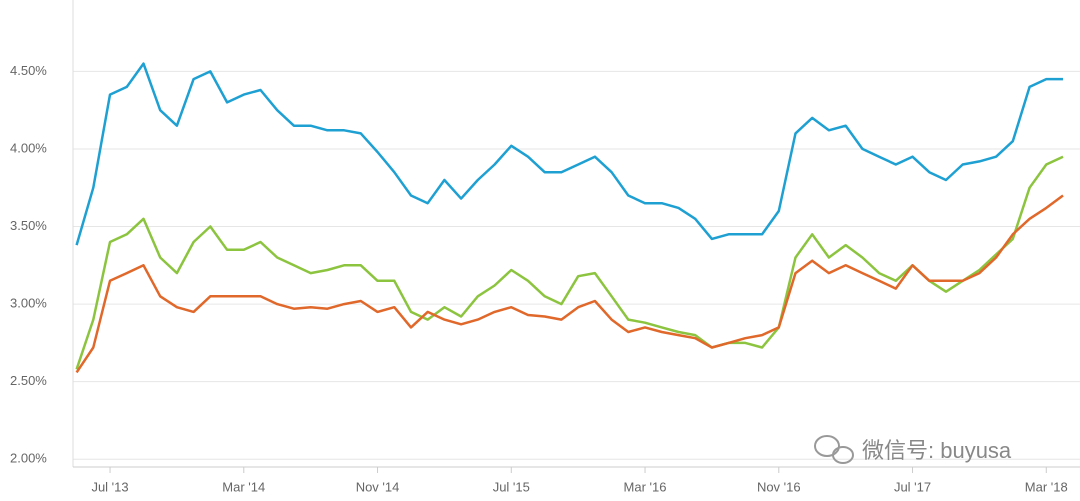  What do you see at coordinates (378, 486) in the screenshot?
I see `x-tick-label: Nov '14` at bounding box center [378, 486].